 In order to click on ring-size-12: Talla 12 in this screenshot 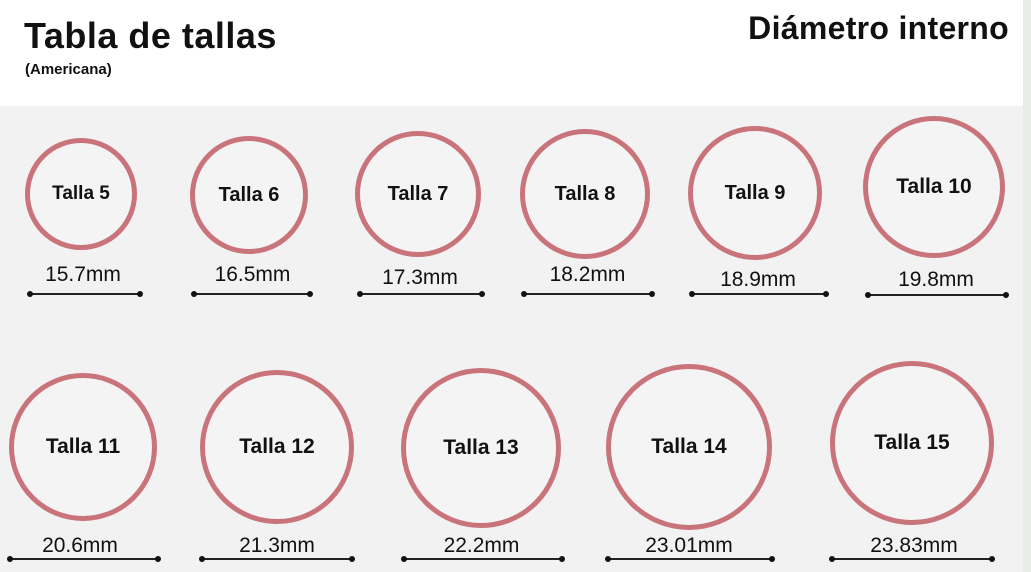, I will do `click(277, 447)`.